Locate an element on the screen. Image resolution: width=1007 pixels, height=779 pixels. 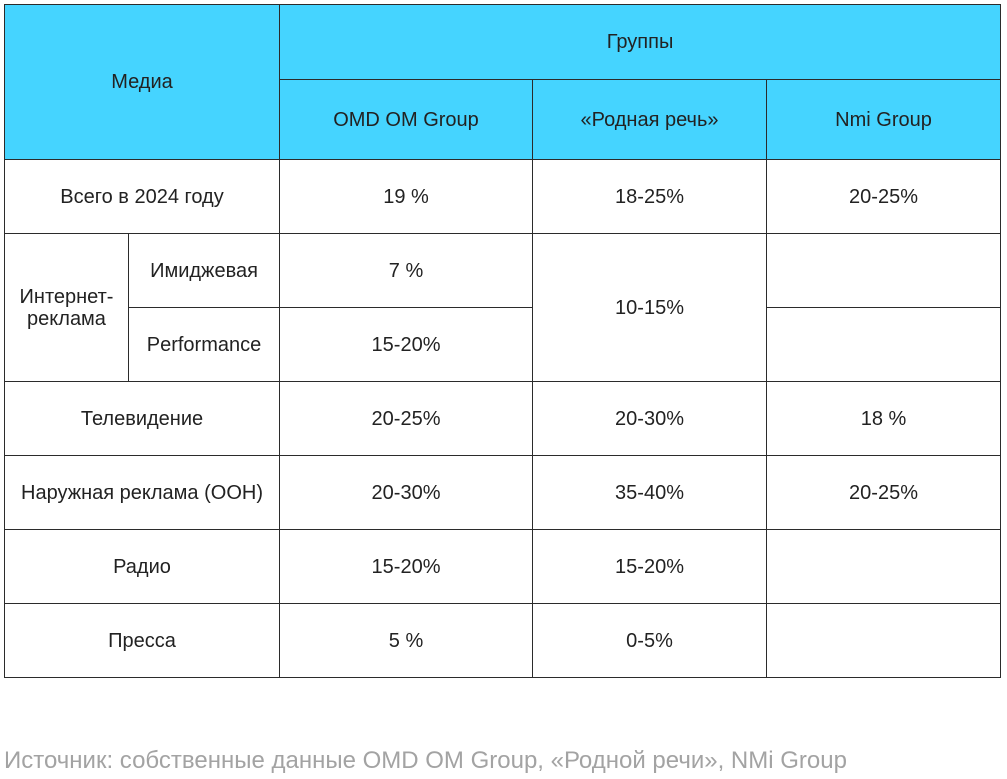
cell-total-omd: 19 % is located at coordinates (406, 196).